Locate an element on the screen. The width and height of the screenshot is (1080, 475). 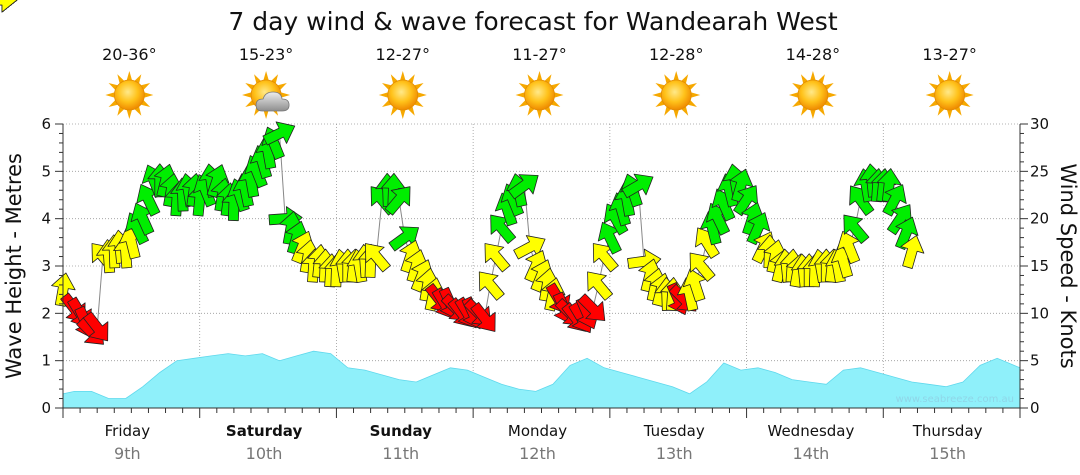
left-tick-label: 2 is located at coordinates (46, 313).